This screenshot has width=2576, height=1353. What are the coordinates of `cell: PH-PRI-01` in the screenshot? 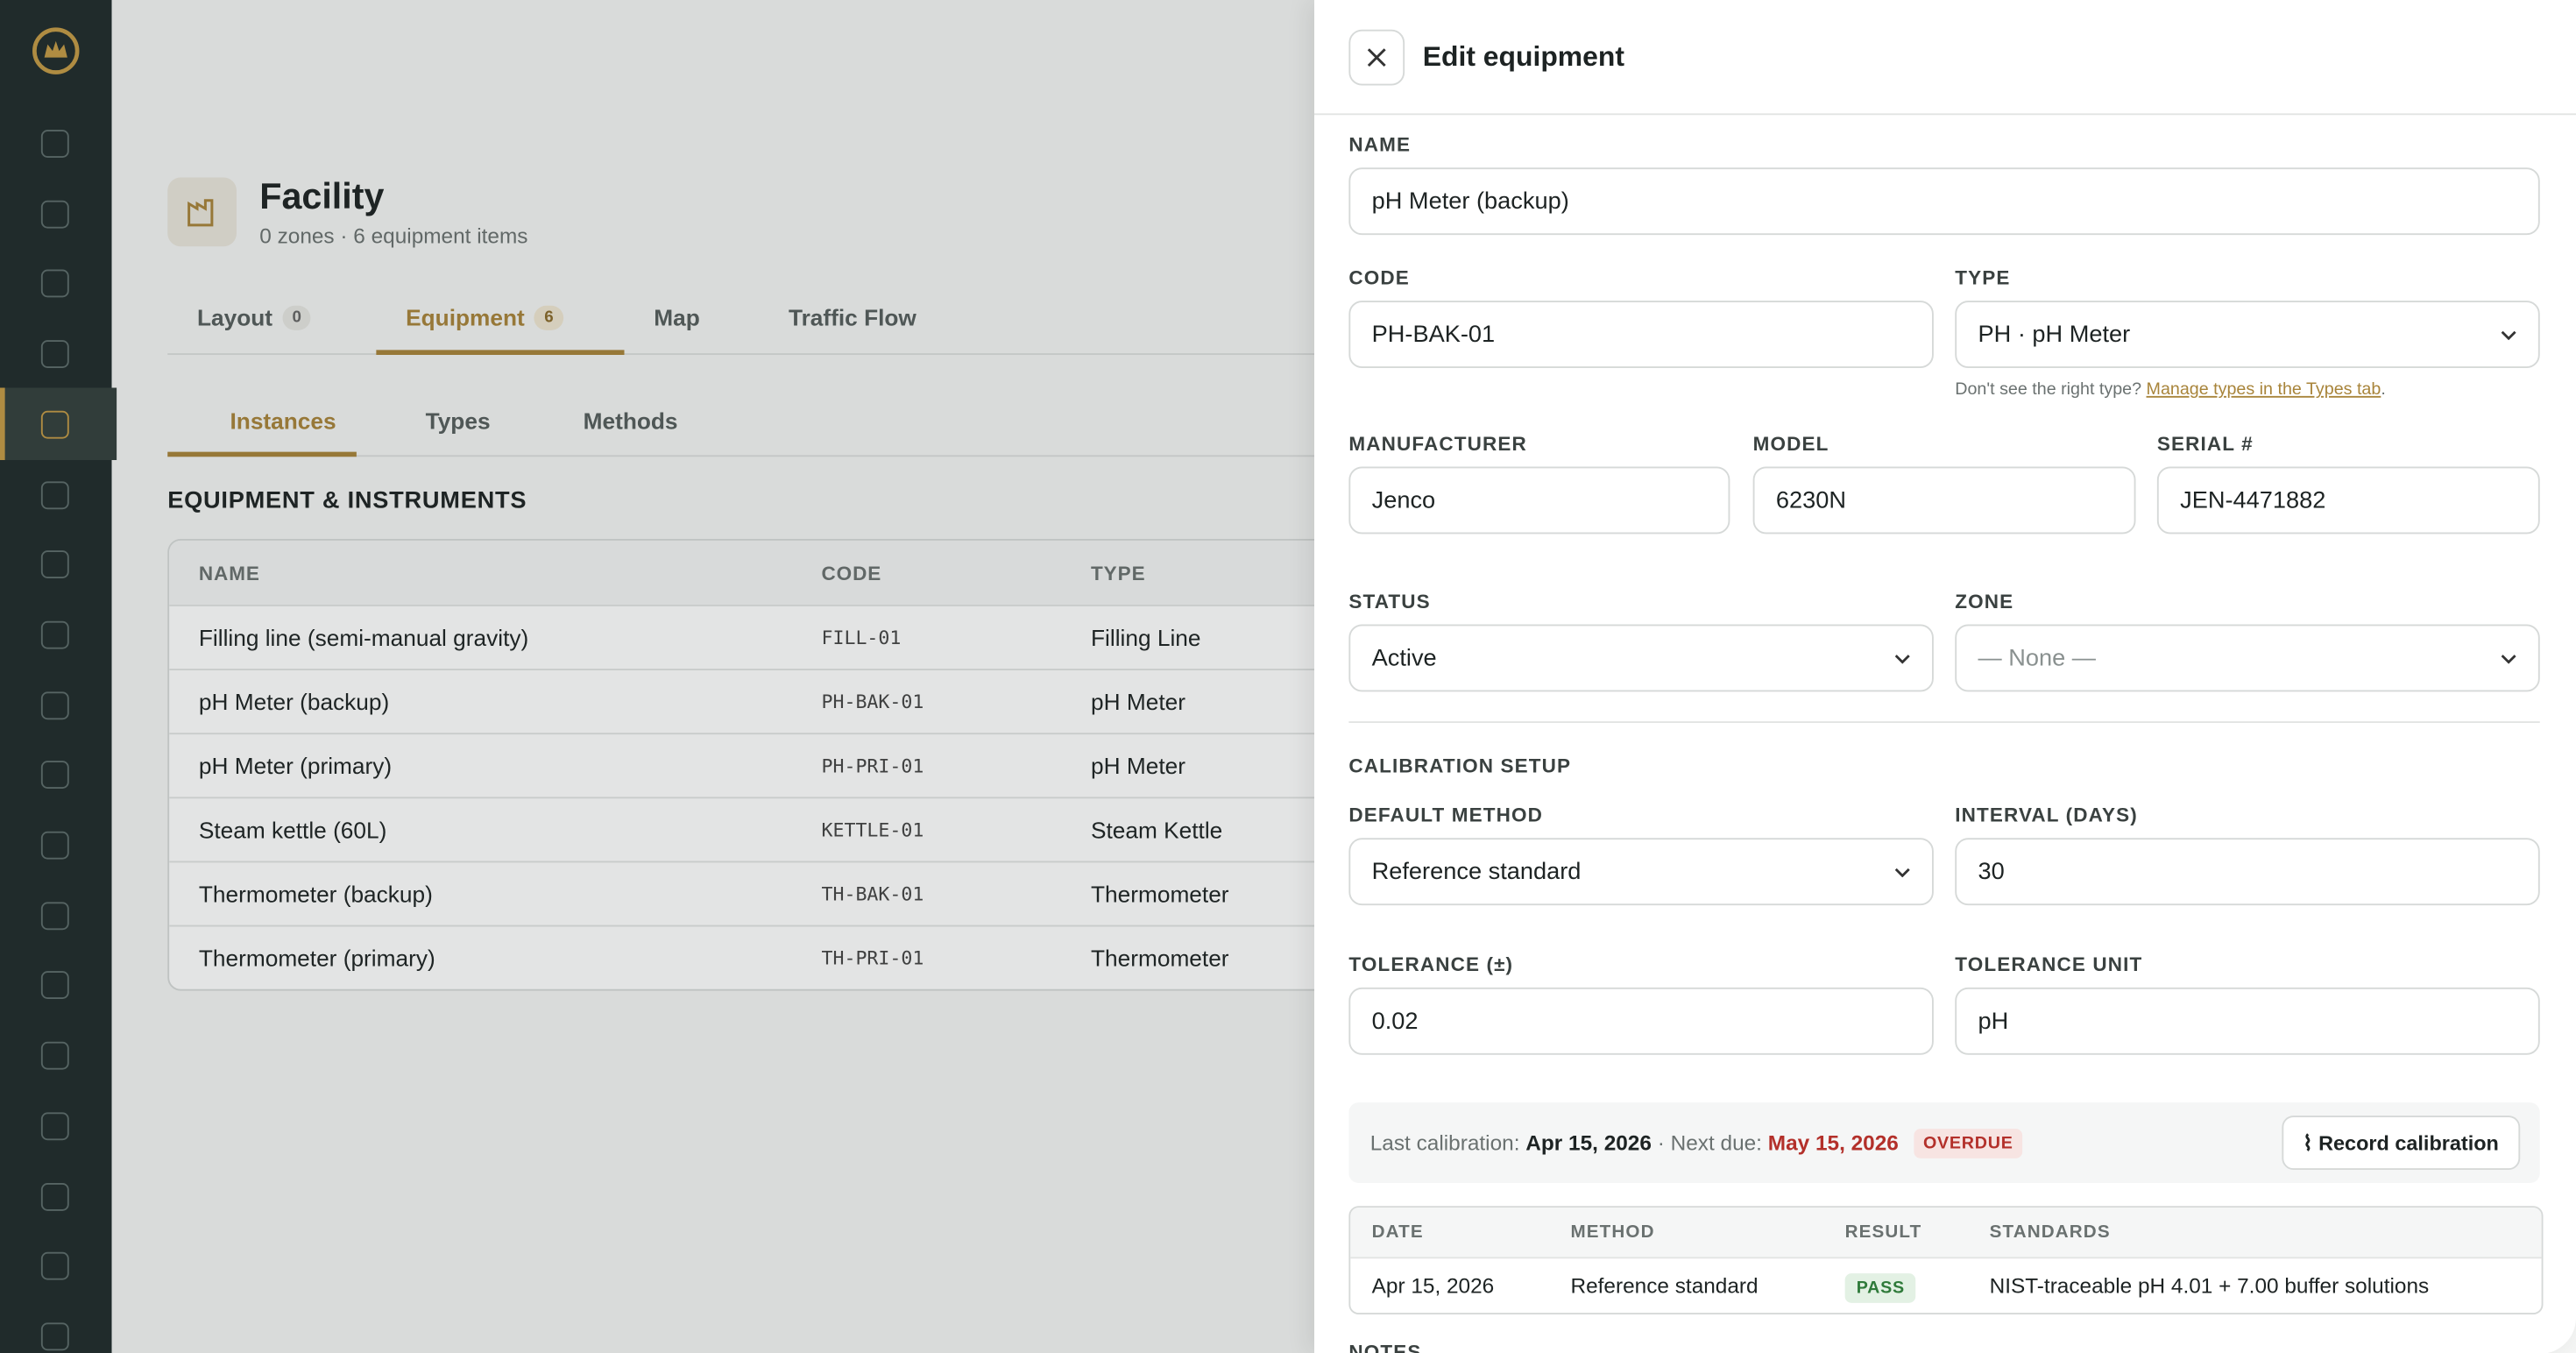 It's located at (872, 765).